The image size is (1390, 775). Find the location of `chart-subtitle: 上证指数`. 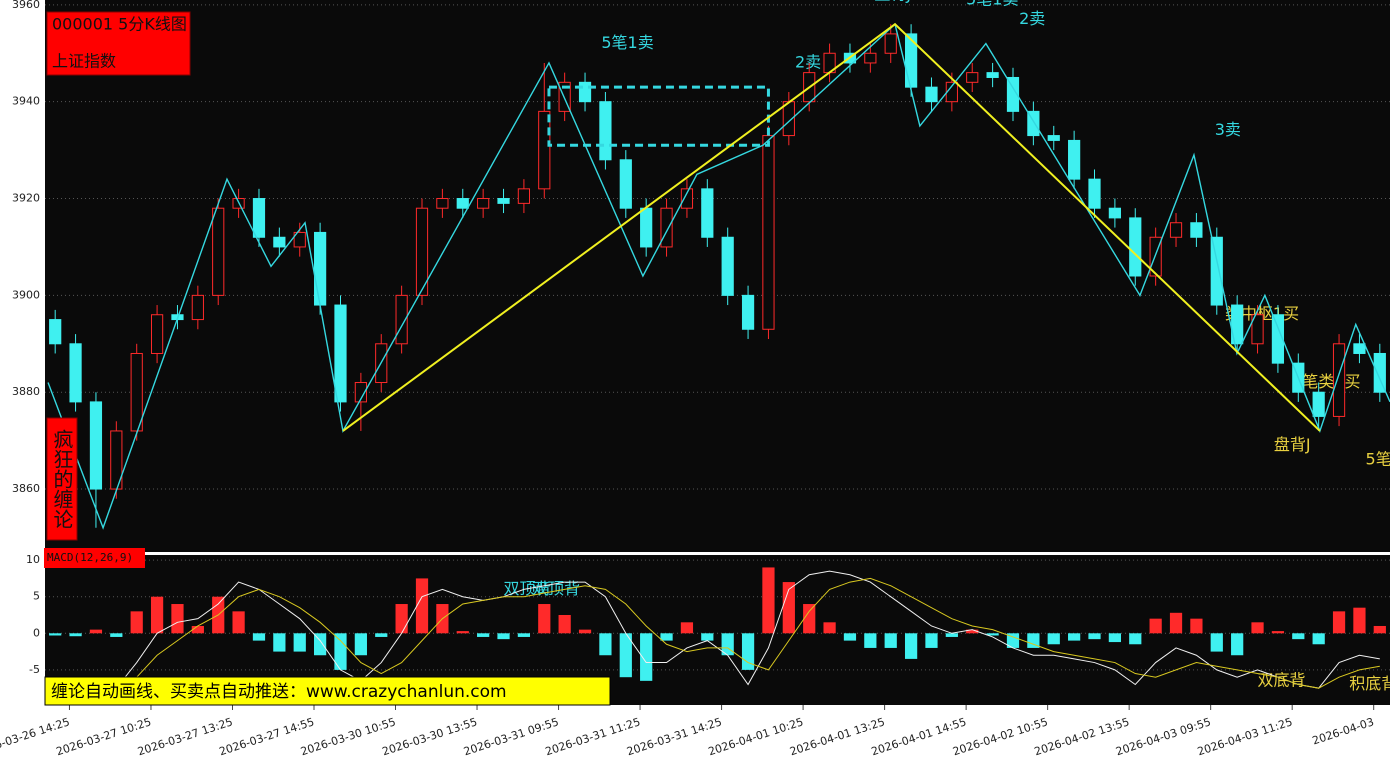

chart-subtitle: 上证指数 is located at coordinates (84, 61).